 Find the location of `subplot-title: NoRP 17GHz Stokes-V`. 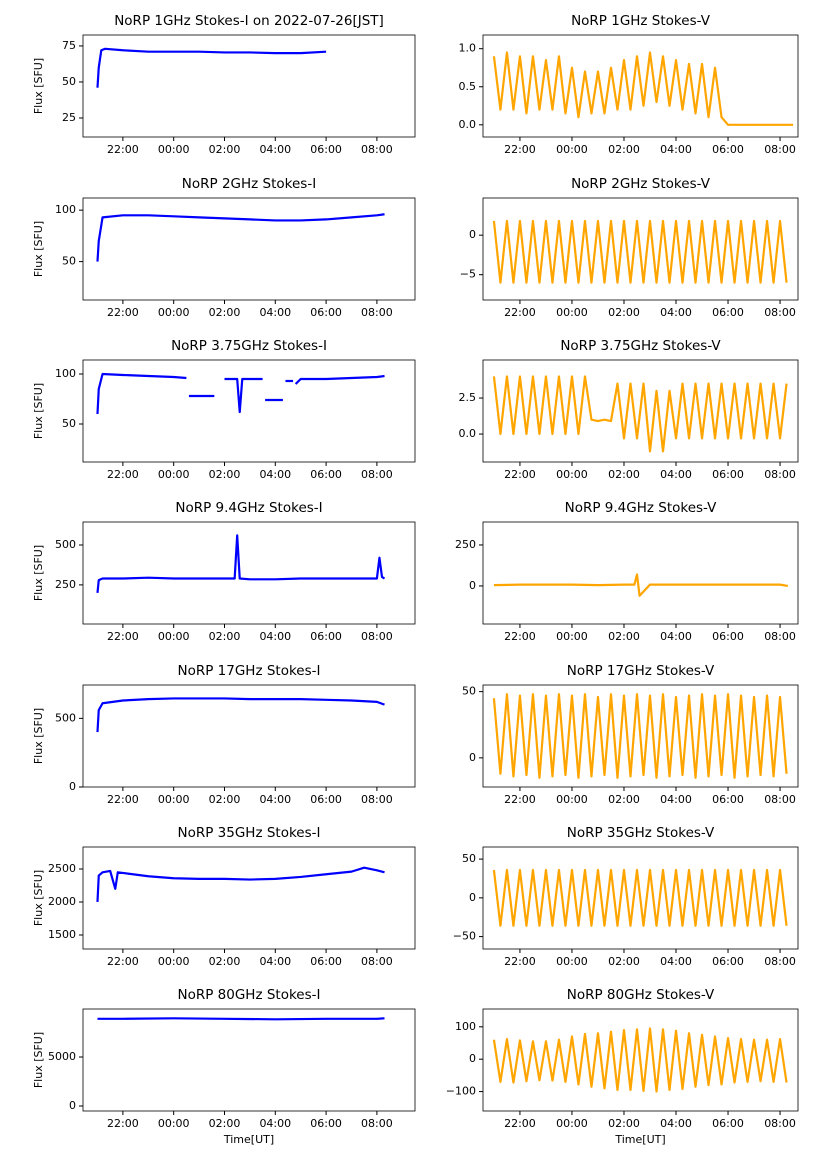

subplot-title: NoRP 17GHz Stokes-V is located at coordinates (641, 671).